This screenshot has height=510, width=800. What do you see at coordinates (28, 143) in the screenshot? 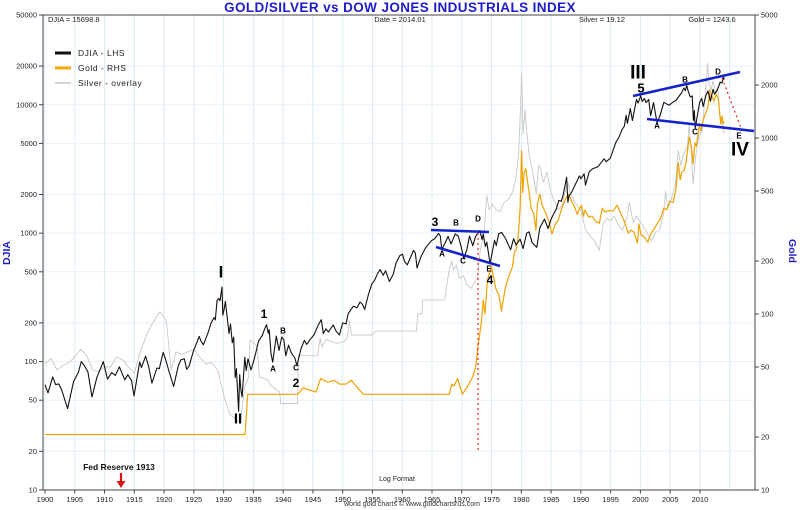
I see `y-axis-left-tick-label: 5000` at bounding box center [28, 143].